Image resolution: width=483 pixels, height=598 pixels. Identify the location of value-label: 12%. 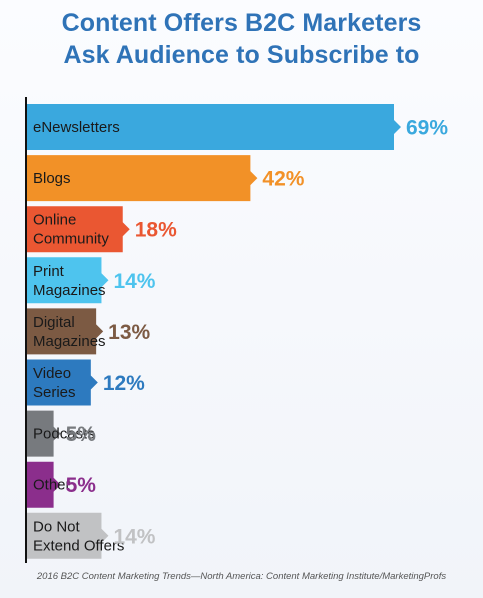
(124, 383).